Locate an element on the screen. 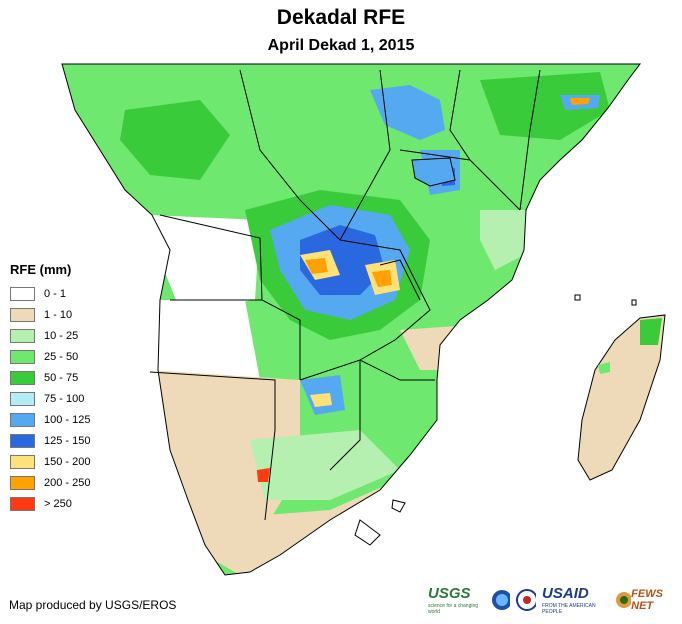 The height and width of the screenshot is (624, 682). legend-item: 100 - 125 is located at coordinates (50, 419).